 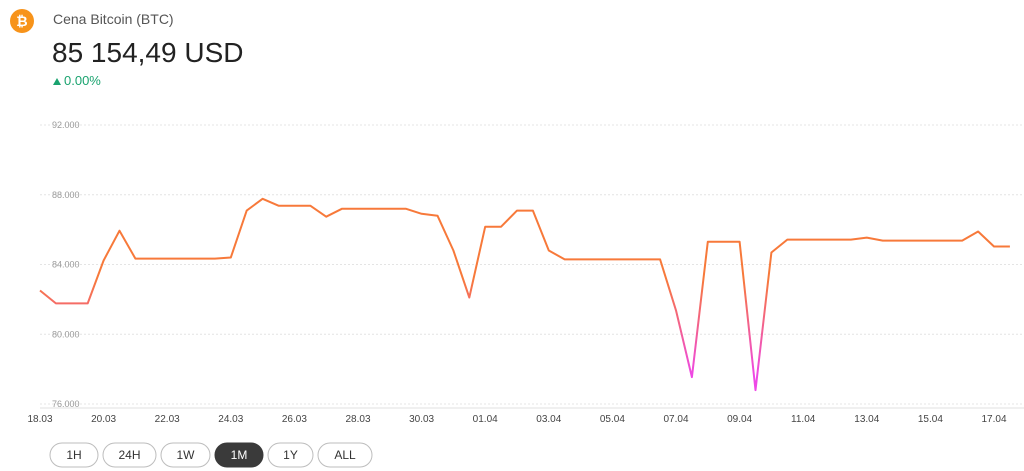 I want to click on up-arrow, so click(x=57, y=81).